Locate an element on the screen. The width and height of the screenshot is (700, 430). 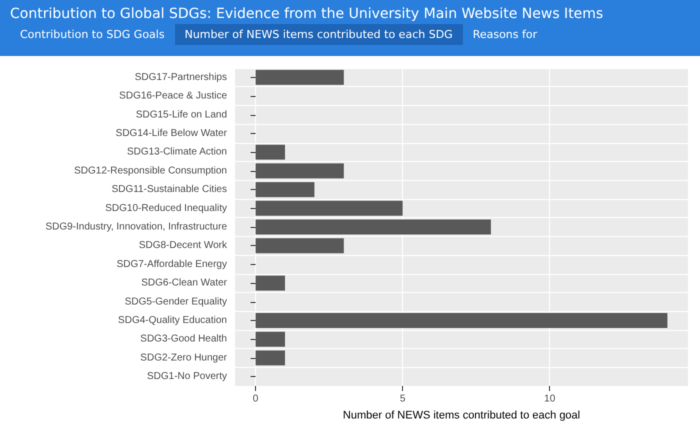
y-tick-label: SDG11-Sustainable Cities is located at coordinates (169, 190).